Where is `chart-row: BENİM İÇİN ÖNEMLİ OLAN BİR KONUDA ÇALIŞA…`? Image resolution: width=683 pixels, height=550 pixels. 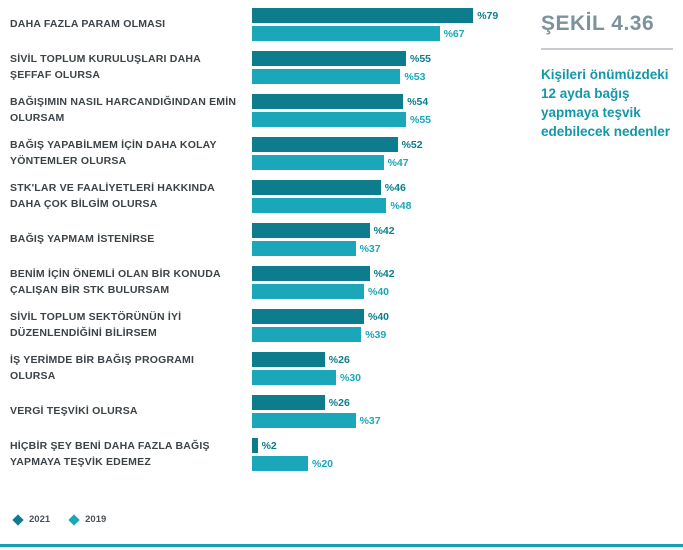 chart-row: BENİM İÇİN ÖNEMLİ OLAN BİR KONUDA ÇALIŞA… is located at coordinates (270, 282).